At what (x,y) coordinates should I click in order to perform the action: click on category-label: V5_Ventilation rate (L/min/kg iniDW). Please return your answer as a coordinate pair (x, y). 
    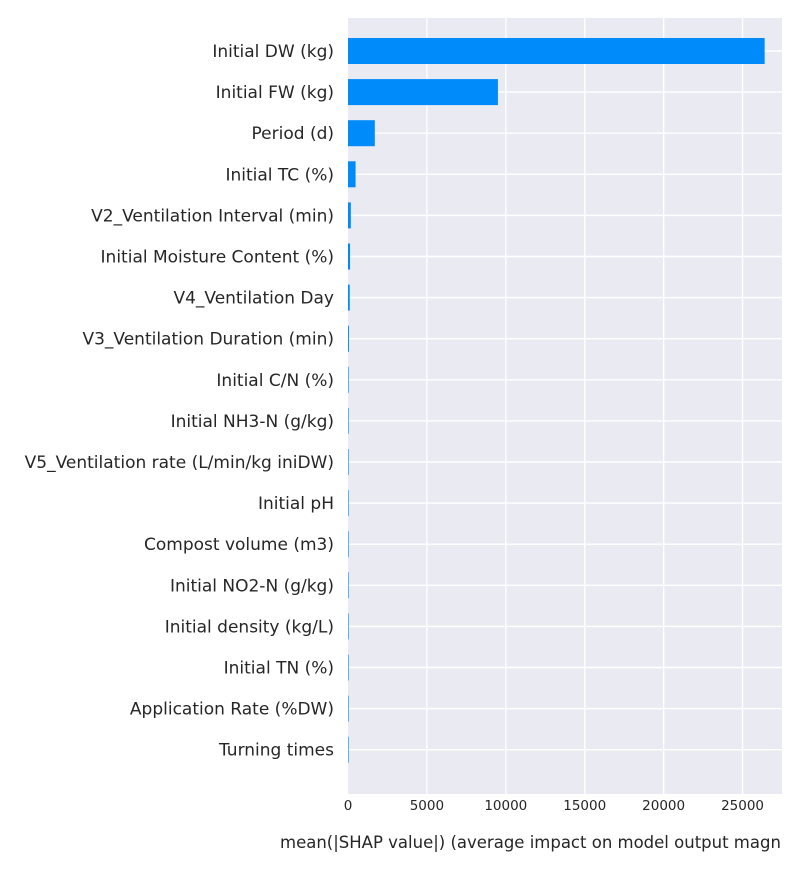
    Looking at the image, I should click on (179, 463).